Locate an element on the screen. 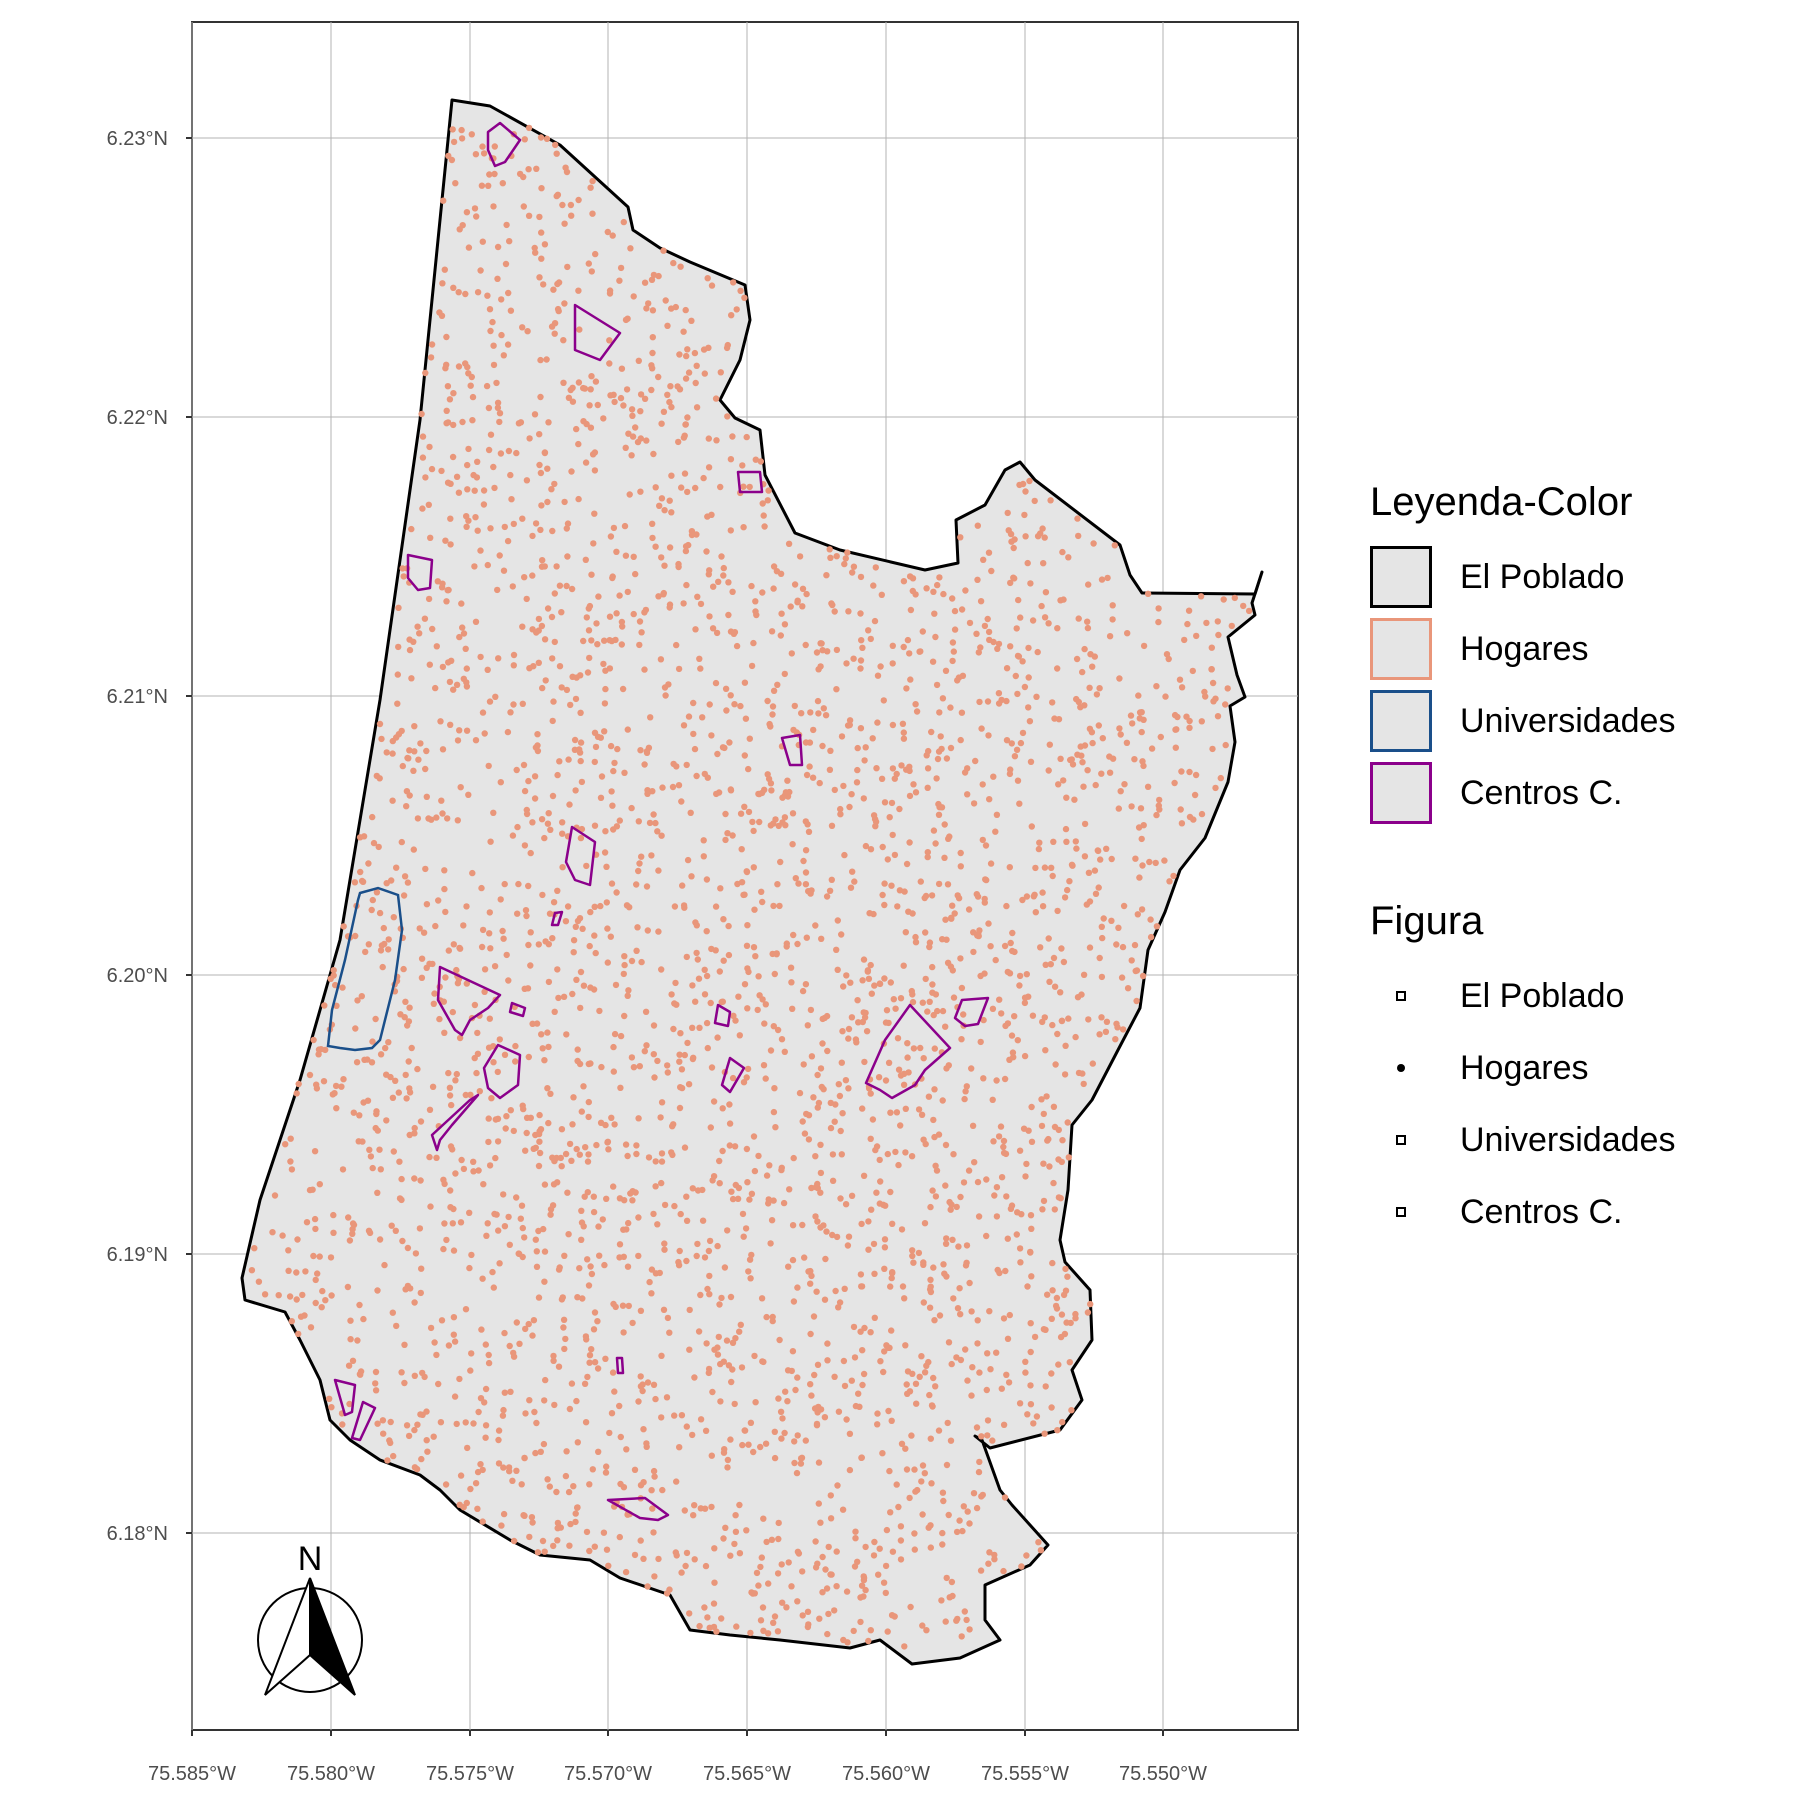 The image size is (1800, 1800). legend-label: Universidades is located at coordinates (1568, 720).